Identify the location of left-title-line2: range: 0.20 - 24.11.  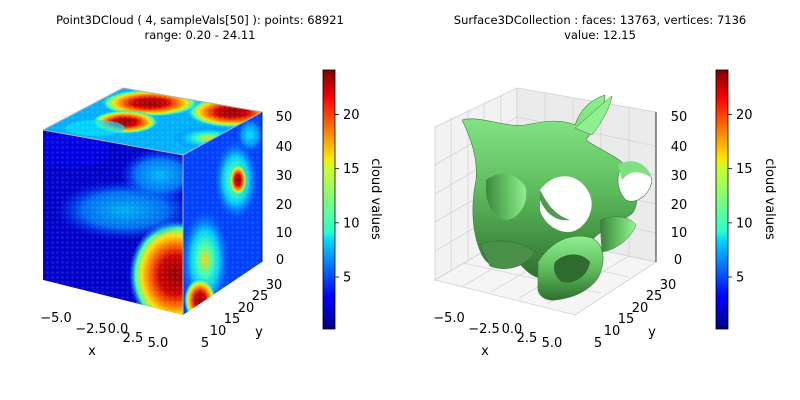
(200, 35).